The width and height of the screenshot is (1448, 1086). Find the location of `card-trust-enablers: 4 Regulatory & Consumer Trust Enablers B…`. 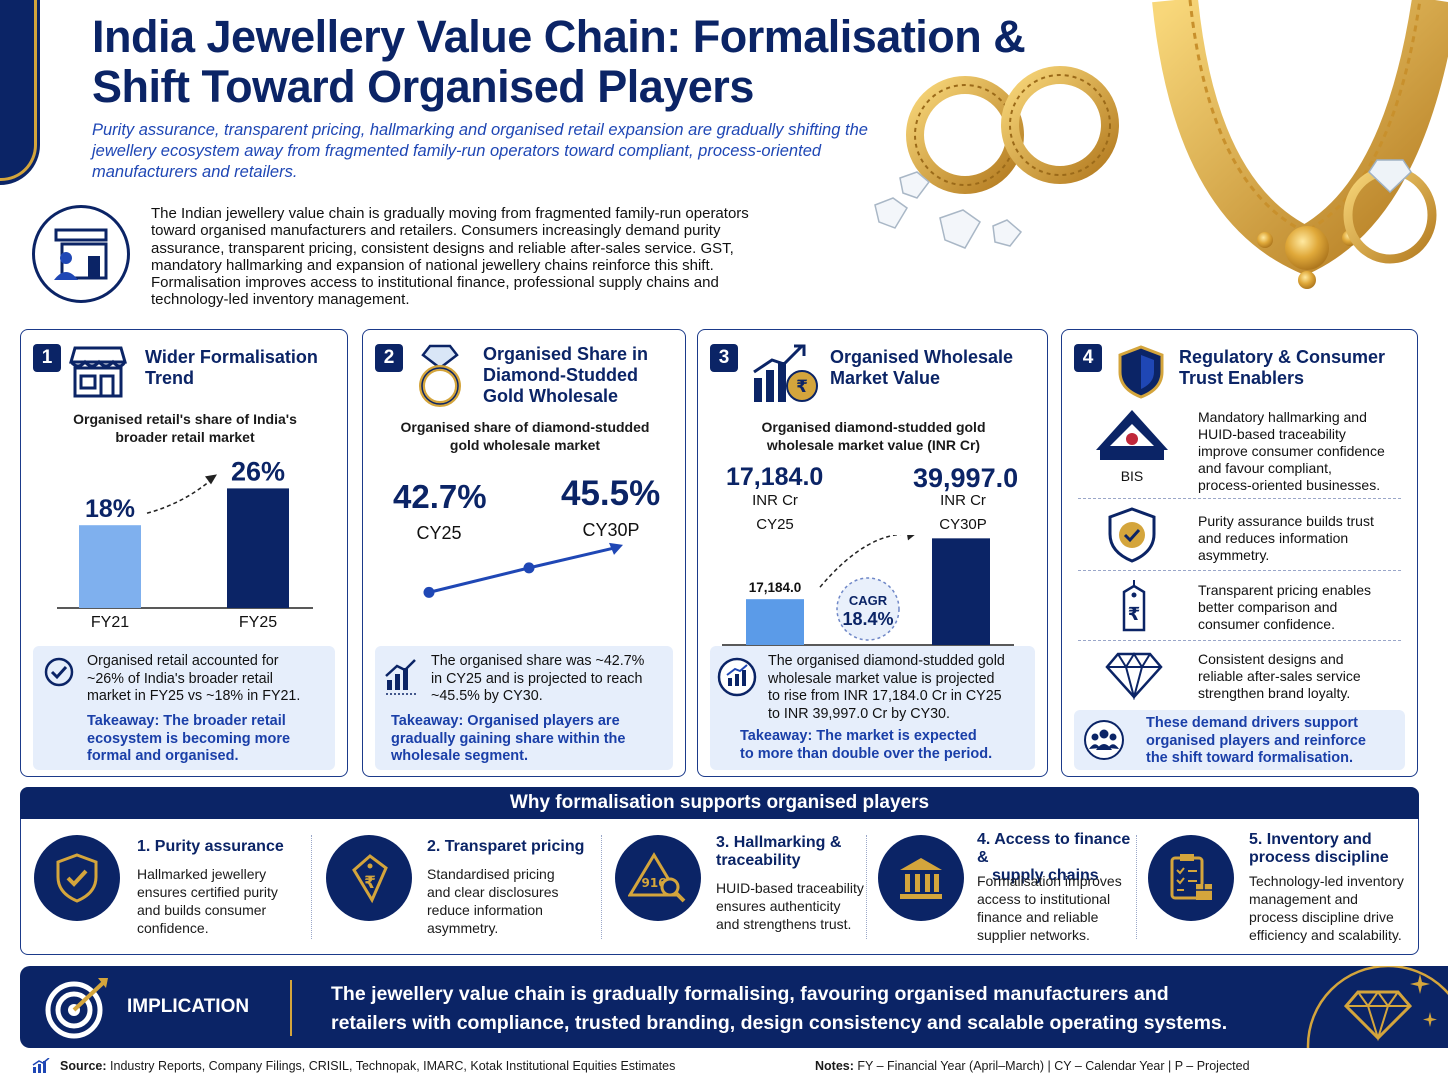

card-trust-enablers: 4 Regulatory & Consumer Trust Enablers B… is located at coordinates (1239, 553).